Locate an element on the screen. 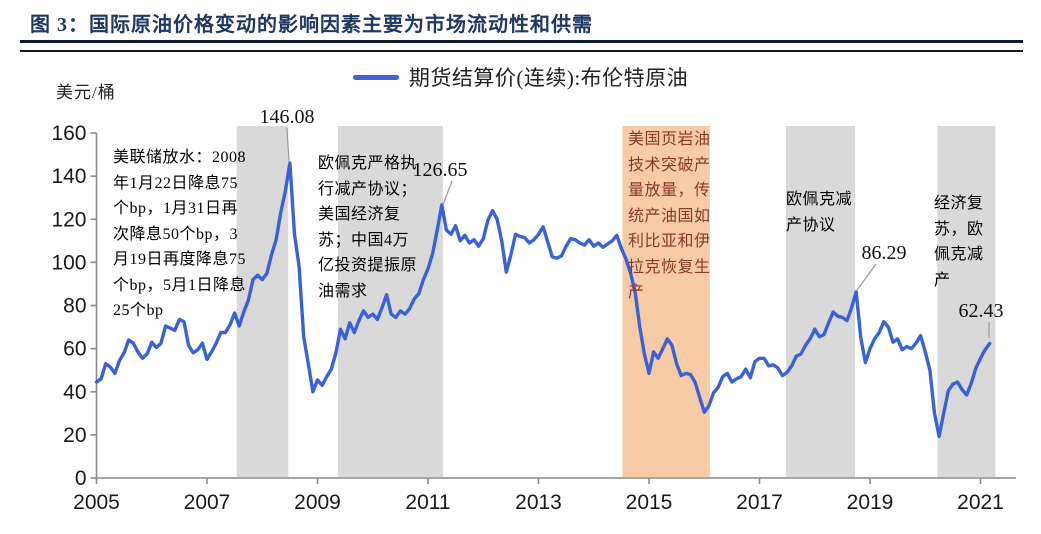 The image size is (1041, 534). recovery-2020-band is located at coordinates (966, 301).